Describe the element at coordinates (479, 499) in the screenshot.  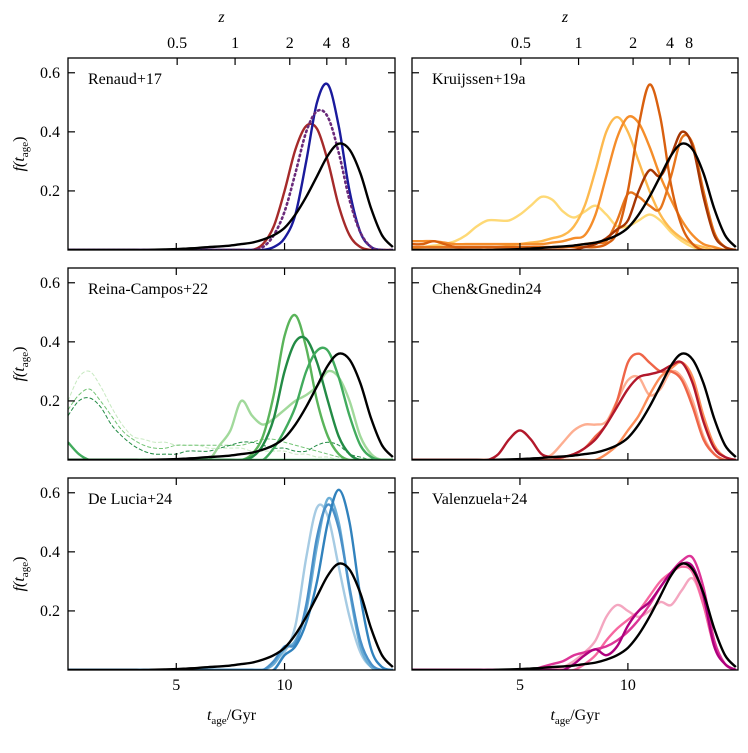
I see `panel-title: Valenzuela+24` at that location.